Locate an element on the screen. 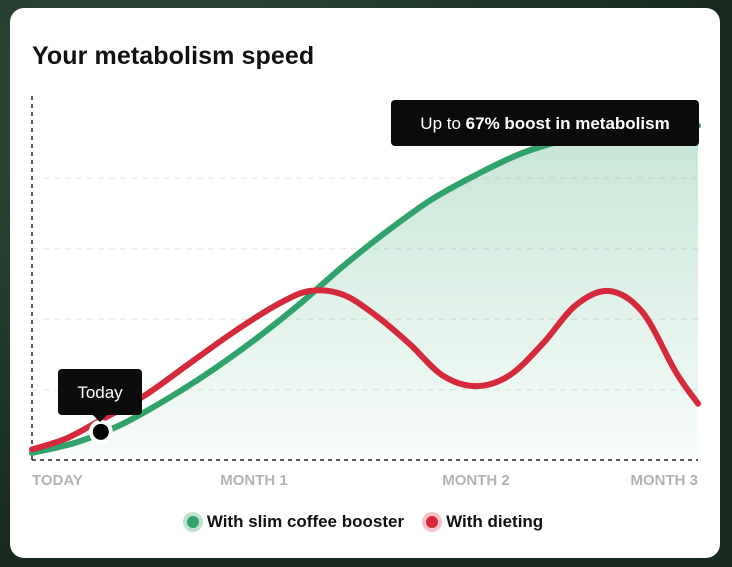 The height and width of the screenshot is (567, 732). callout-boost-prefix: Up to is located at coordinates (442, 123).